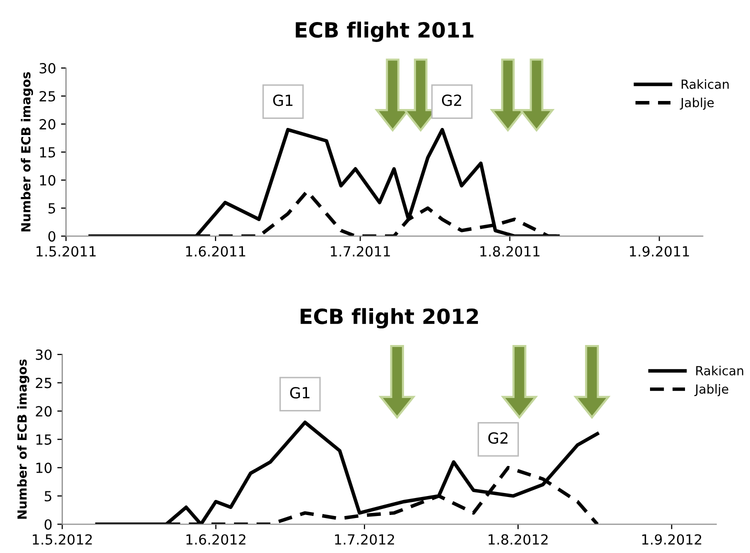 The width and height of the screenshot is (750, 553). Describe the element at coordinates (216, 539) in the screenshot. I see `x-tick-label: 1.6.2012` at that location.